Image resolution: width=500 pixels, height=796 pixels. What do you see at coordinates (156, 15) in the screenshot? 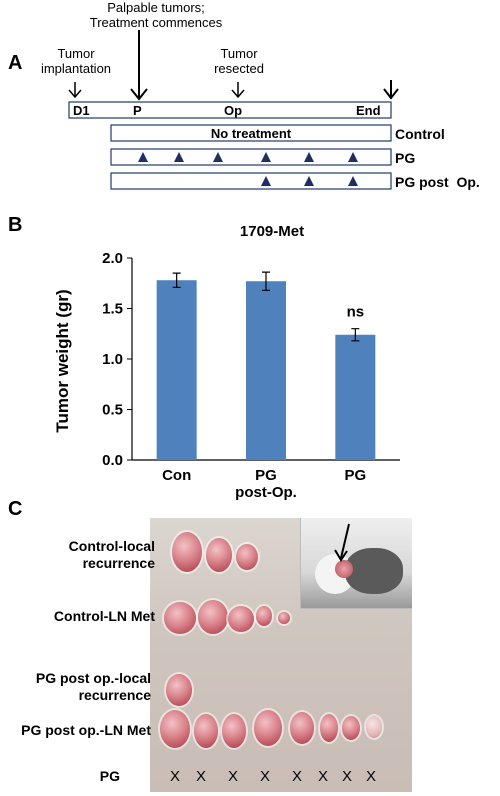
I see `label-palpable-tumors: Palpable tumors; Treatment commences` at bounding box center [156, 15].